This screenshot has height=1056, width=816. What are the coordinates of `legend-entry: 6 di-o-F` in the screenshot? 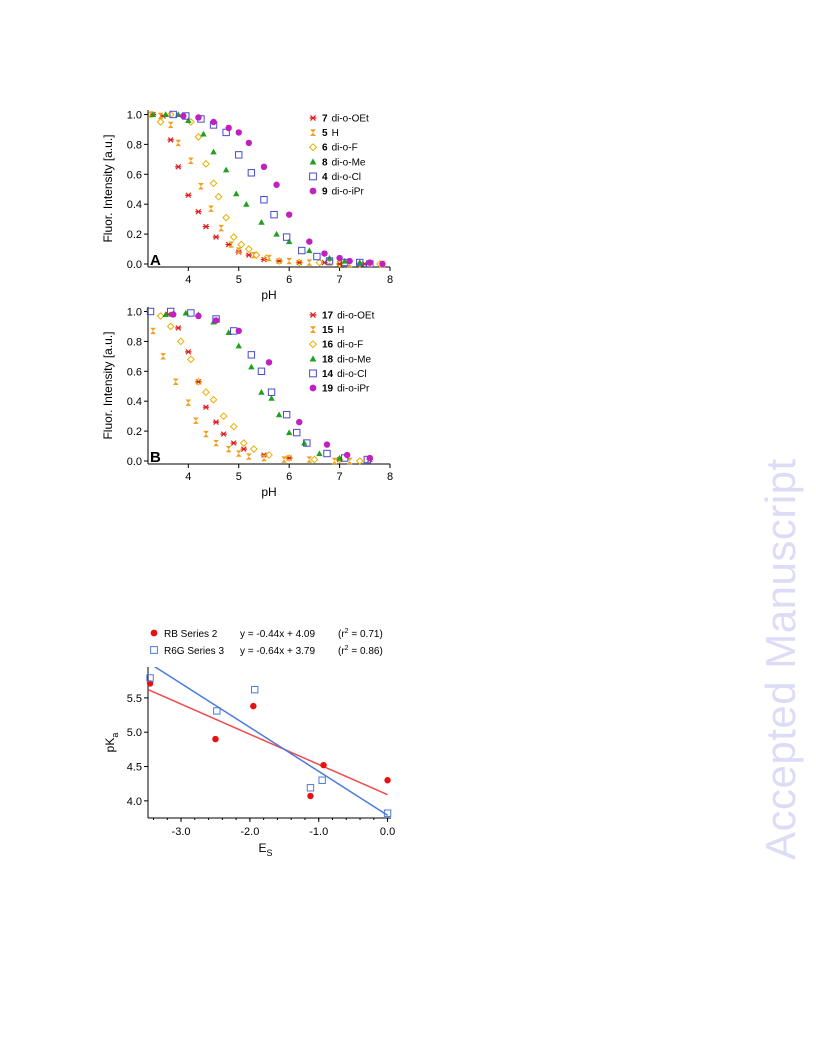 It's located at (340, 148).